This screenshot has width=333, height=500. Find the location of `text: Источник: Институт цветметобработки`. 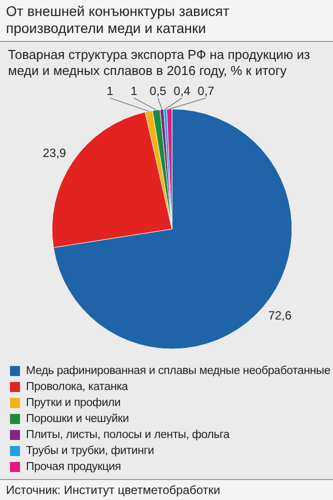

text: Источник: Институт цветметобработки is located at coordinates (166, 489).